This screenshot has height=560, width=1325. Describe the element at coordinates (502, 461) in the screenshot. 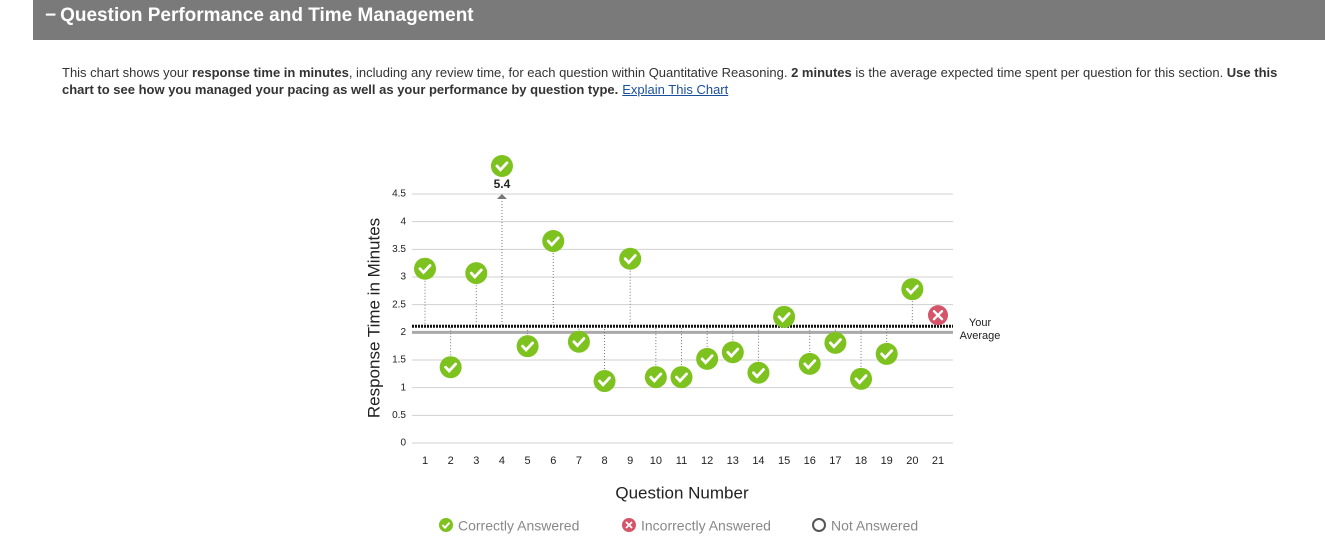

I see `x-tick-label: 4` at that location.